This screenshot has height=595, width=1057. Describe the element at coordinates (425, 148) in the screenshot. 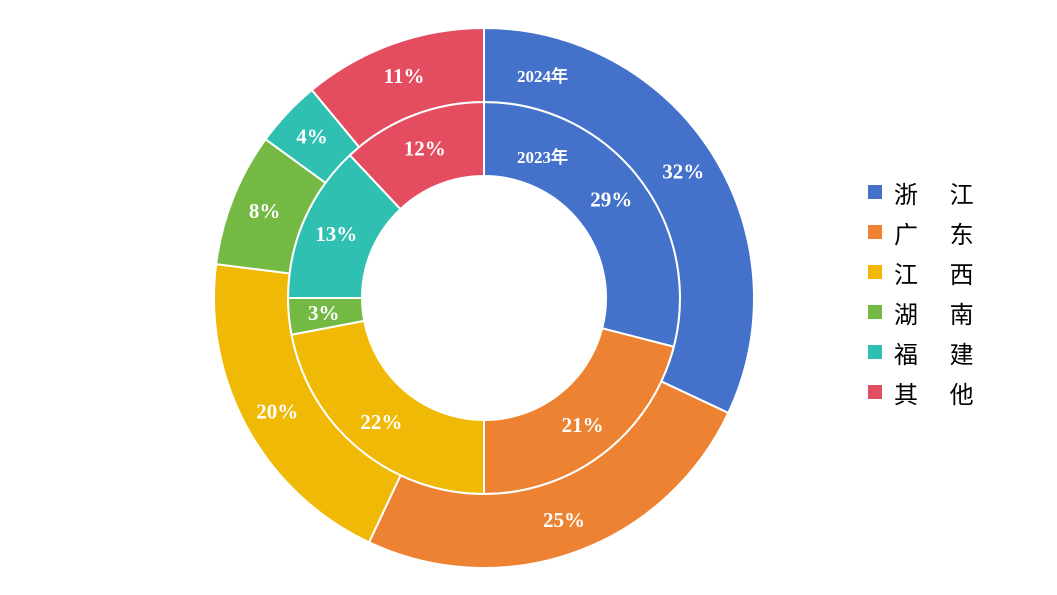

I see `data-label-inner-other: 12%` at that location.